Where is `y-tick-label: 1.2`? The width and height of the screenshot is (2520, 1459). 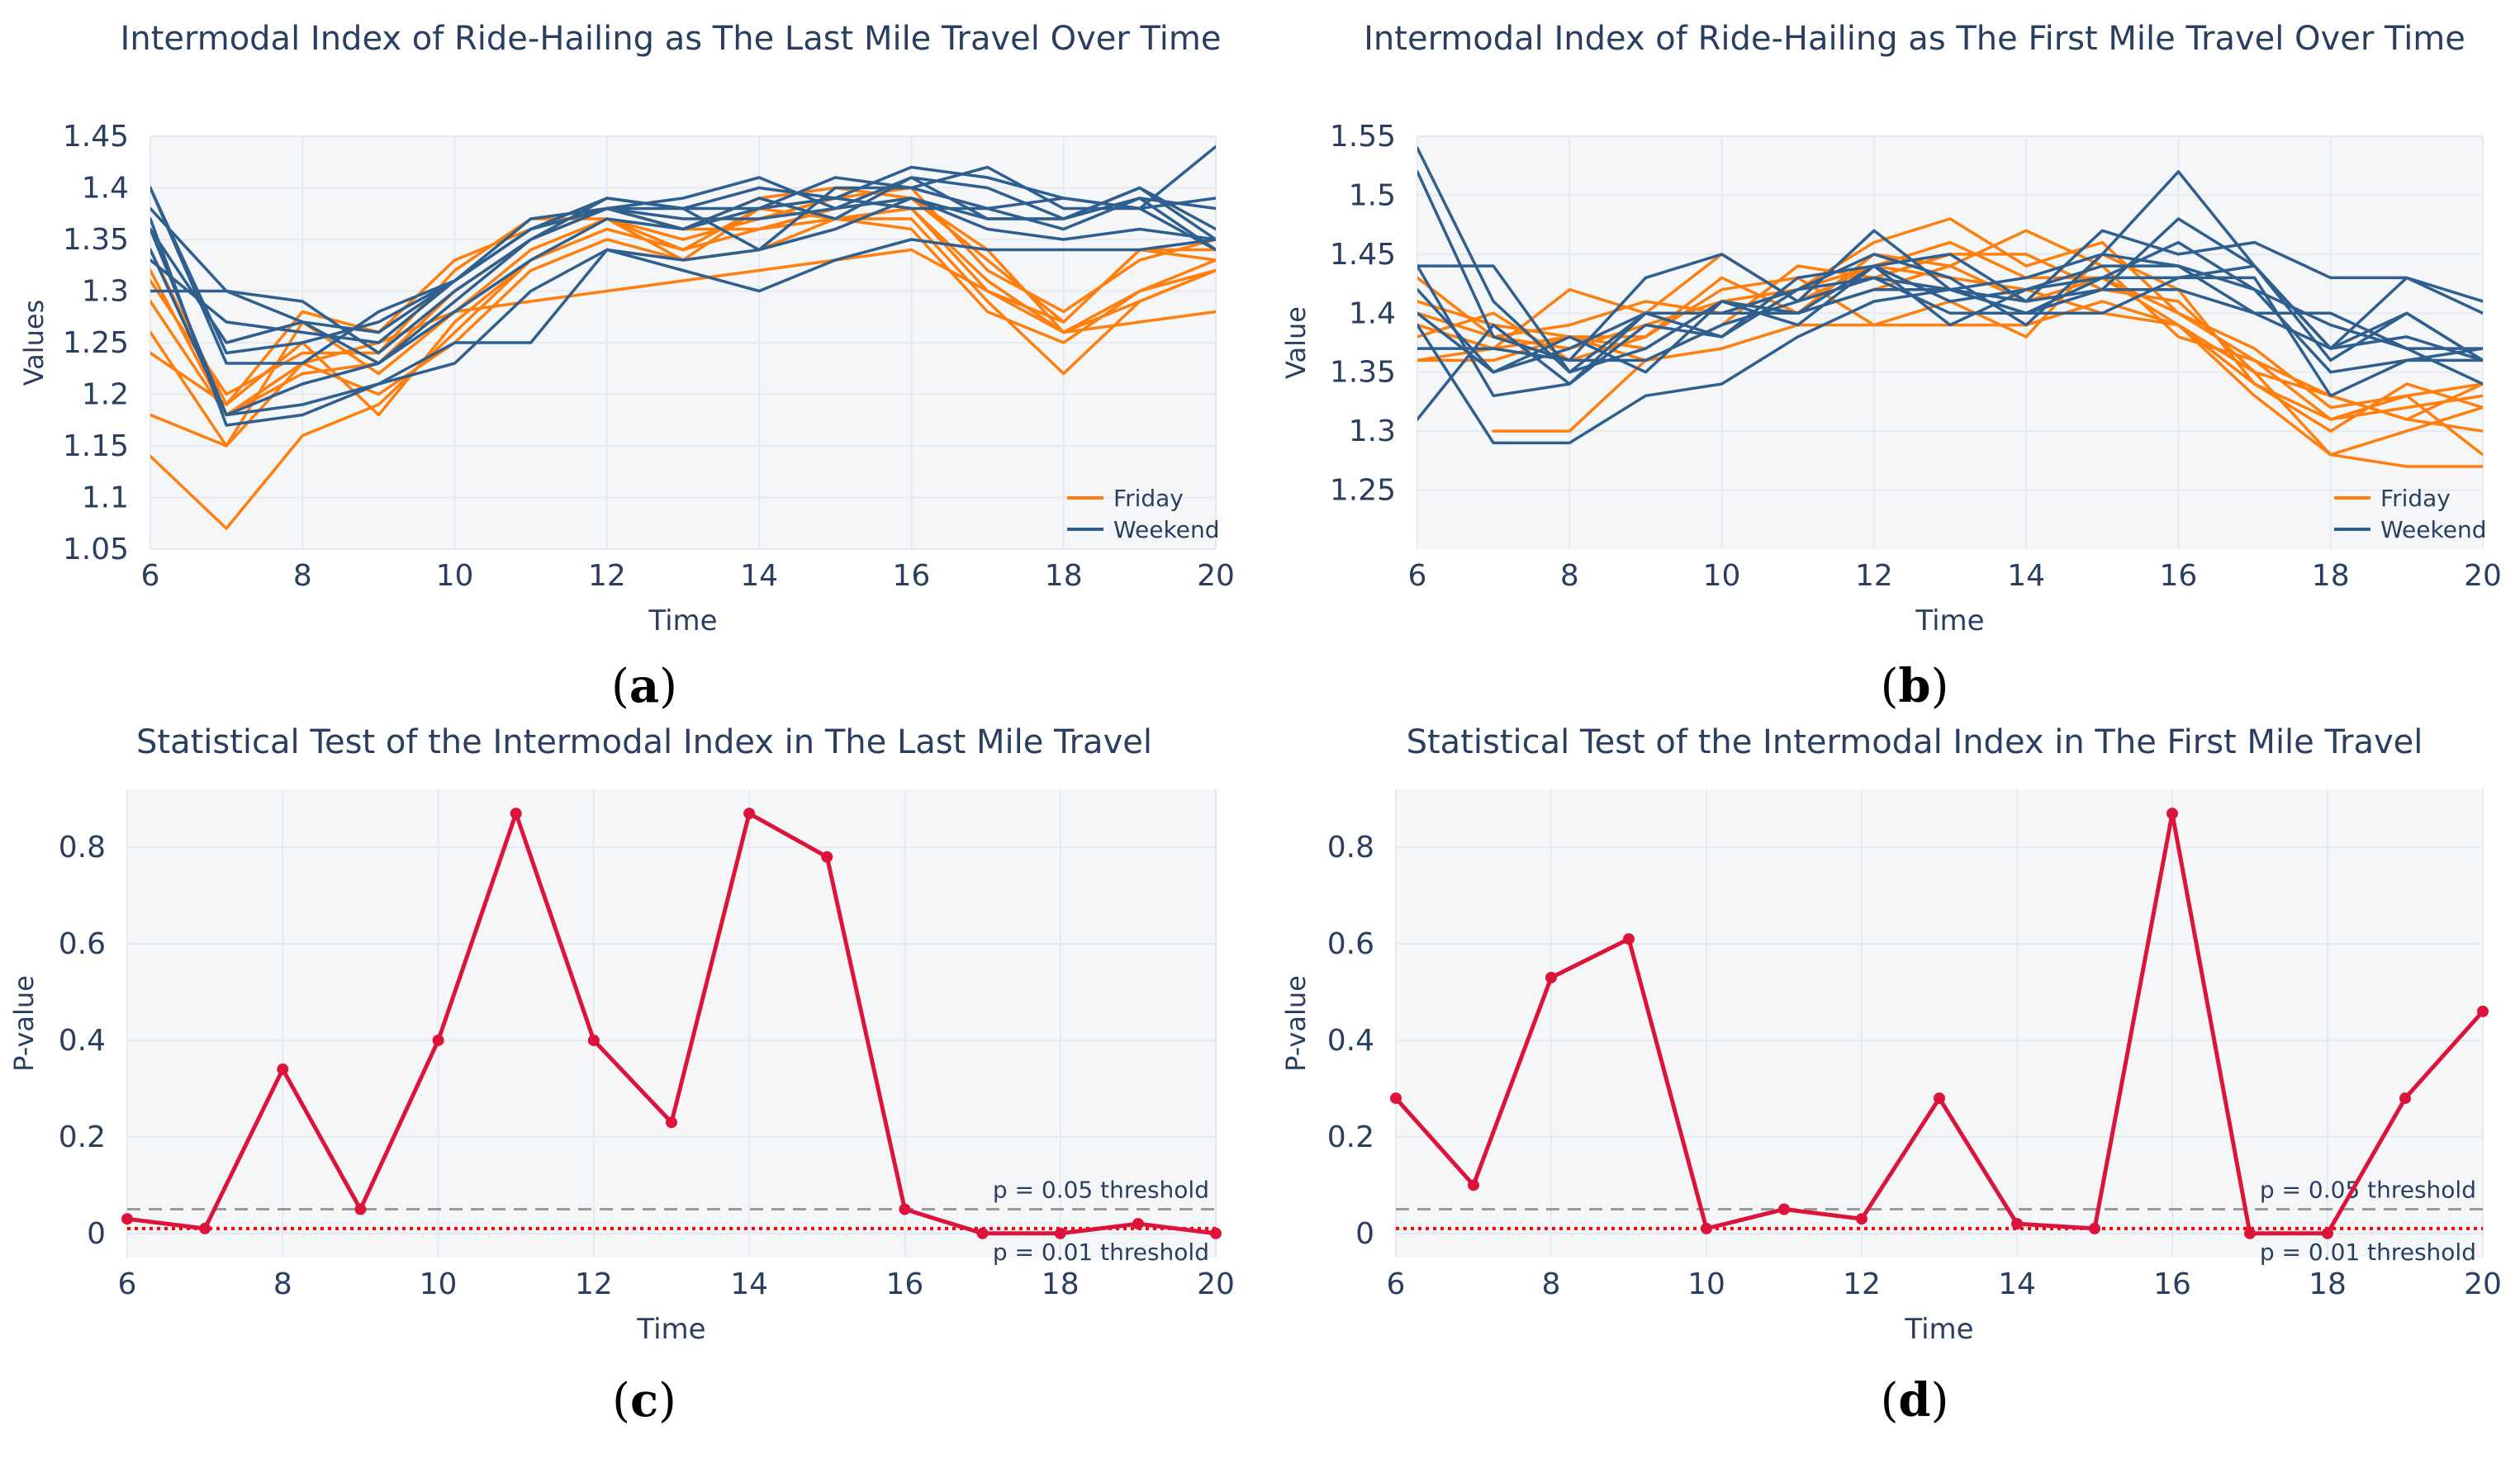
y-tick-label: 1.2 is located at coordinates (105, 395).